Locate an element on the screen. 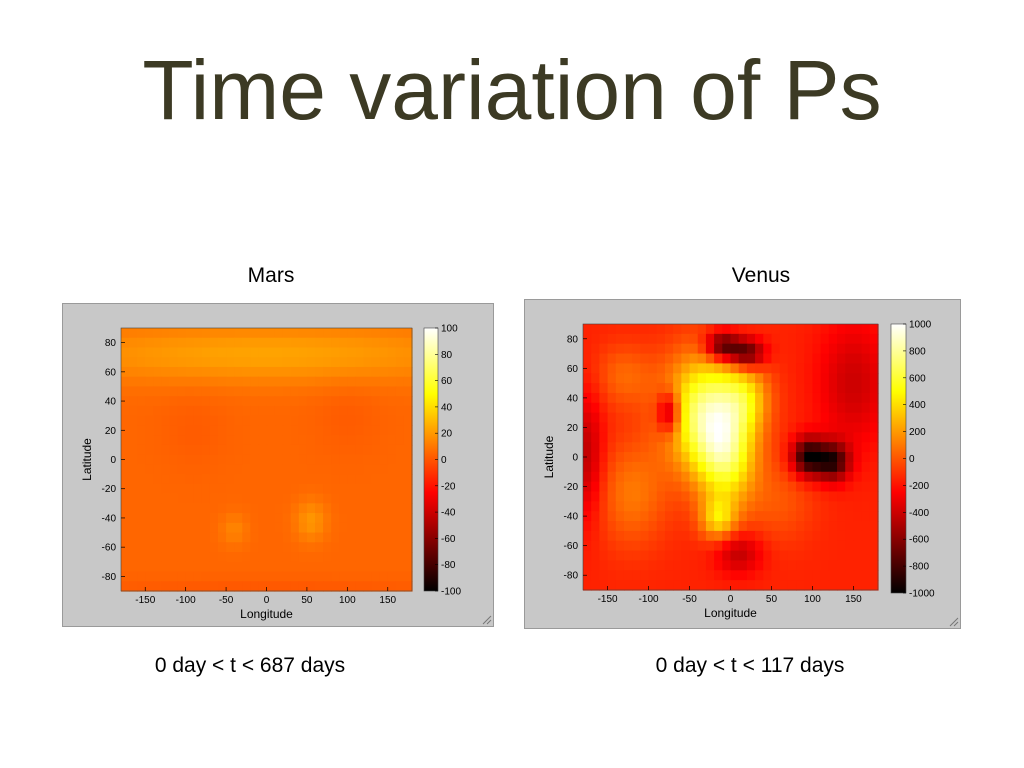 The width and height of the screenshot is (1024, 768). y-tick-label: -20 is located at coordinates (571, 487).